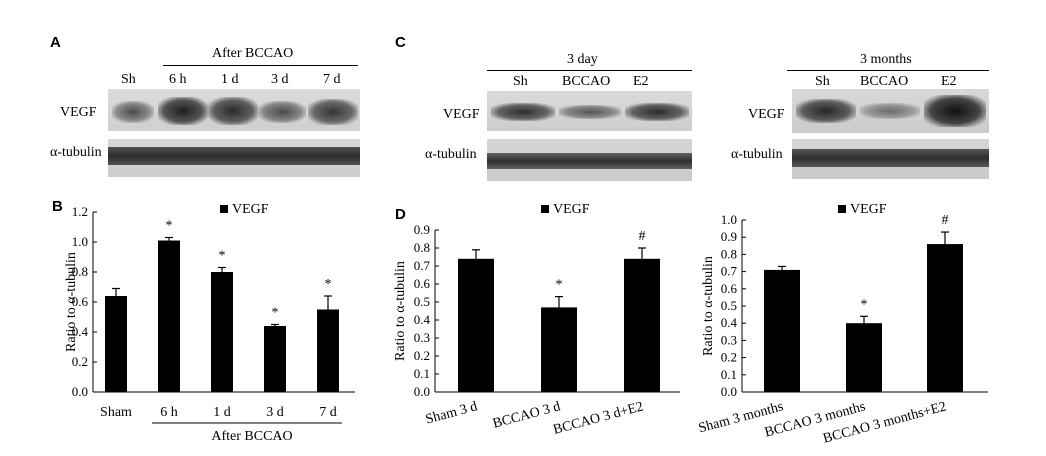 The image size is (1046, 456). What do you see at coordinates (520, 81) in the screenshot?
I see `panel-c-left-lane-sh: Sh` at bounding box center [520, 81].